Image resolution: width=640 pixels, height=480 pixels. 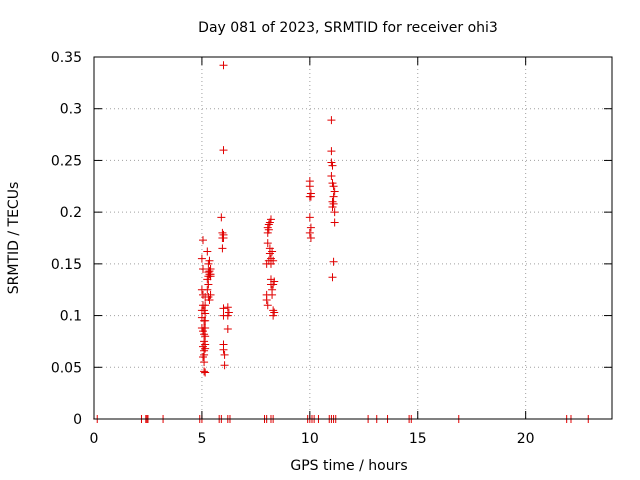 I want to click on x-axis-label: GPS time / hours, so click(x=348, y=466).